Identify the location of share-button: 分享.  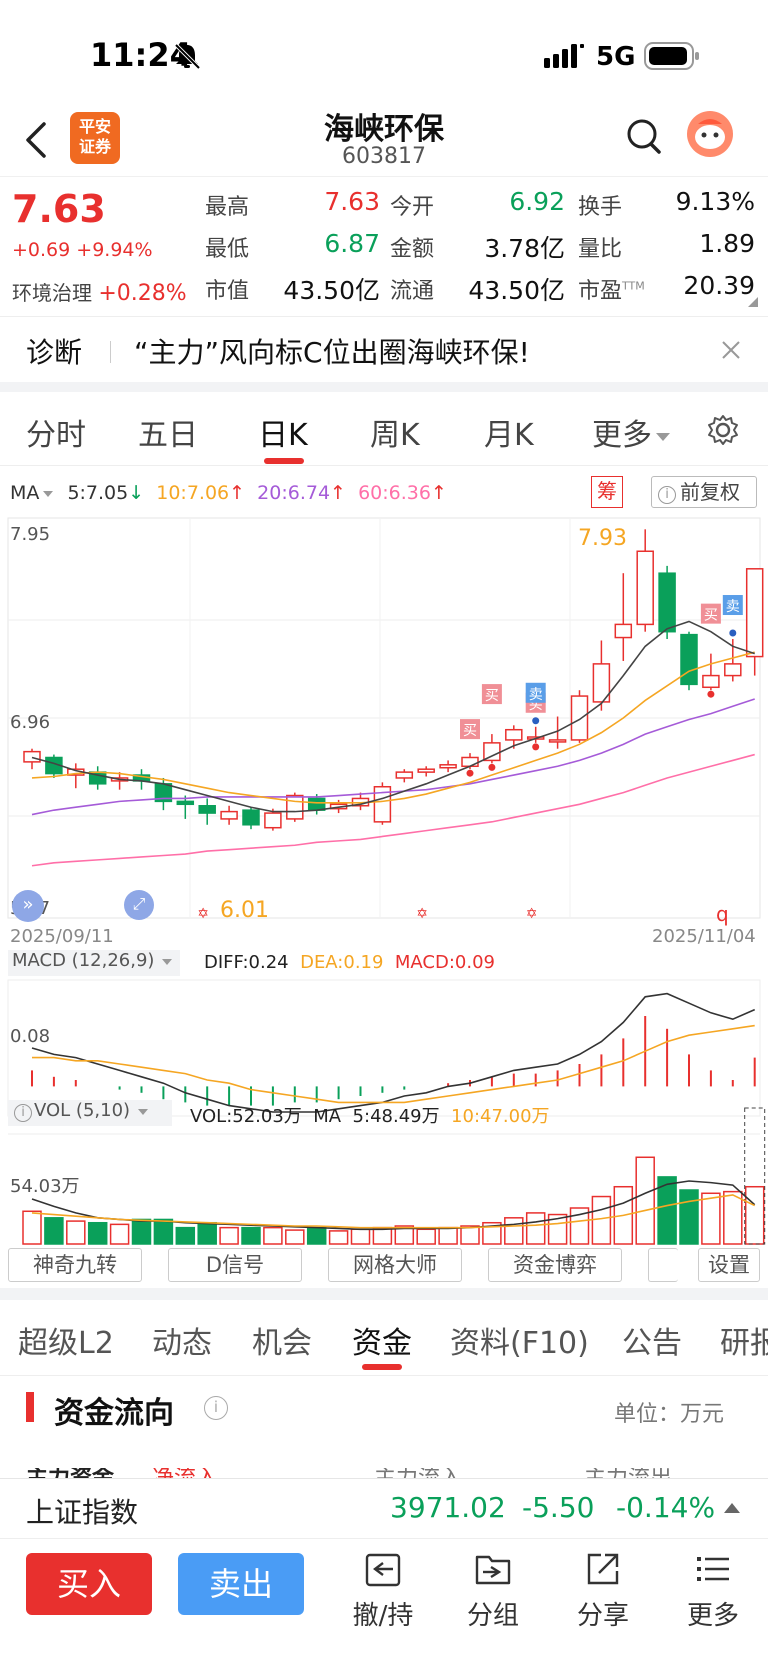
(603, 1590).